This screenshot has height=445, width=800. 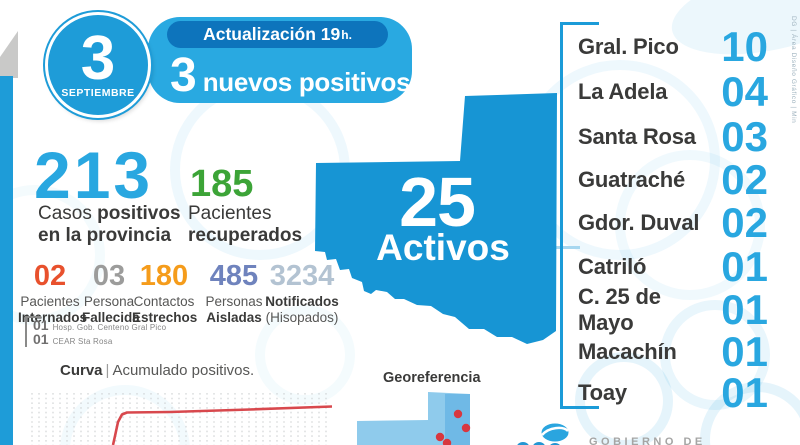 What do you see at coordinates (98, 58) in the screenshot?
I see `date-day: 3` at bounding box center [98, 58].